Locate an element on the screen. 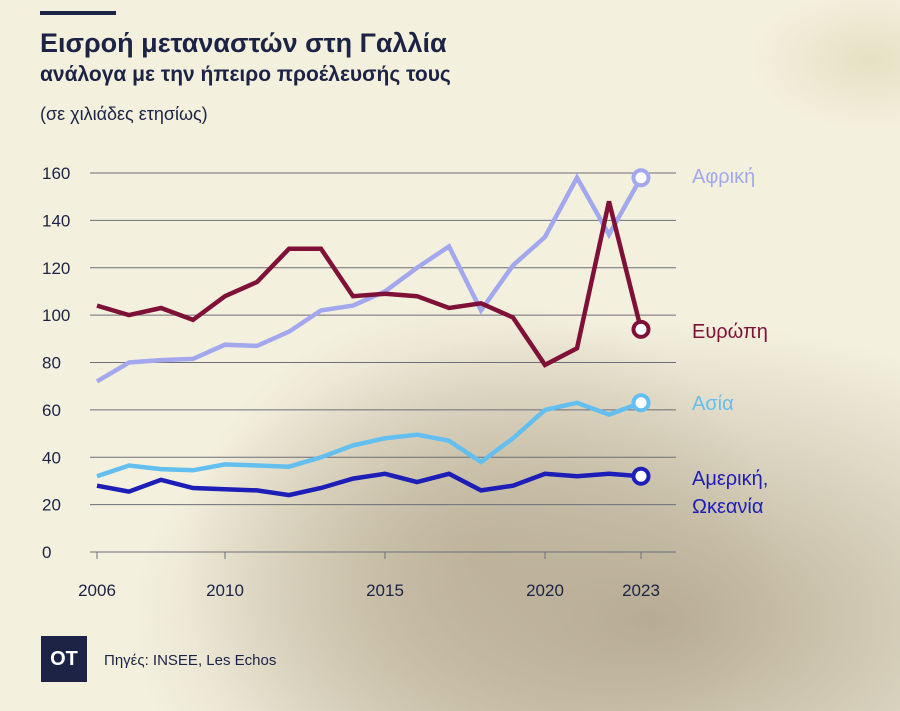 Image resolution: width=900 pixels, height=711 pixels. y-tick-label: 0 is located at coordinates (46, 552).